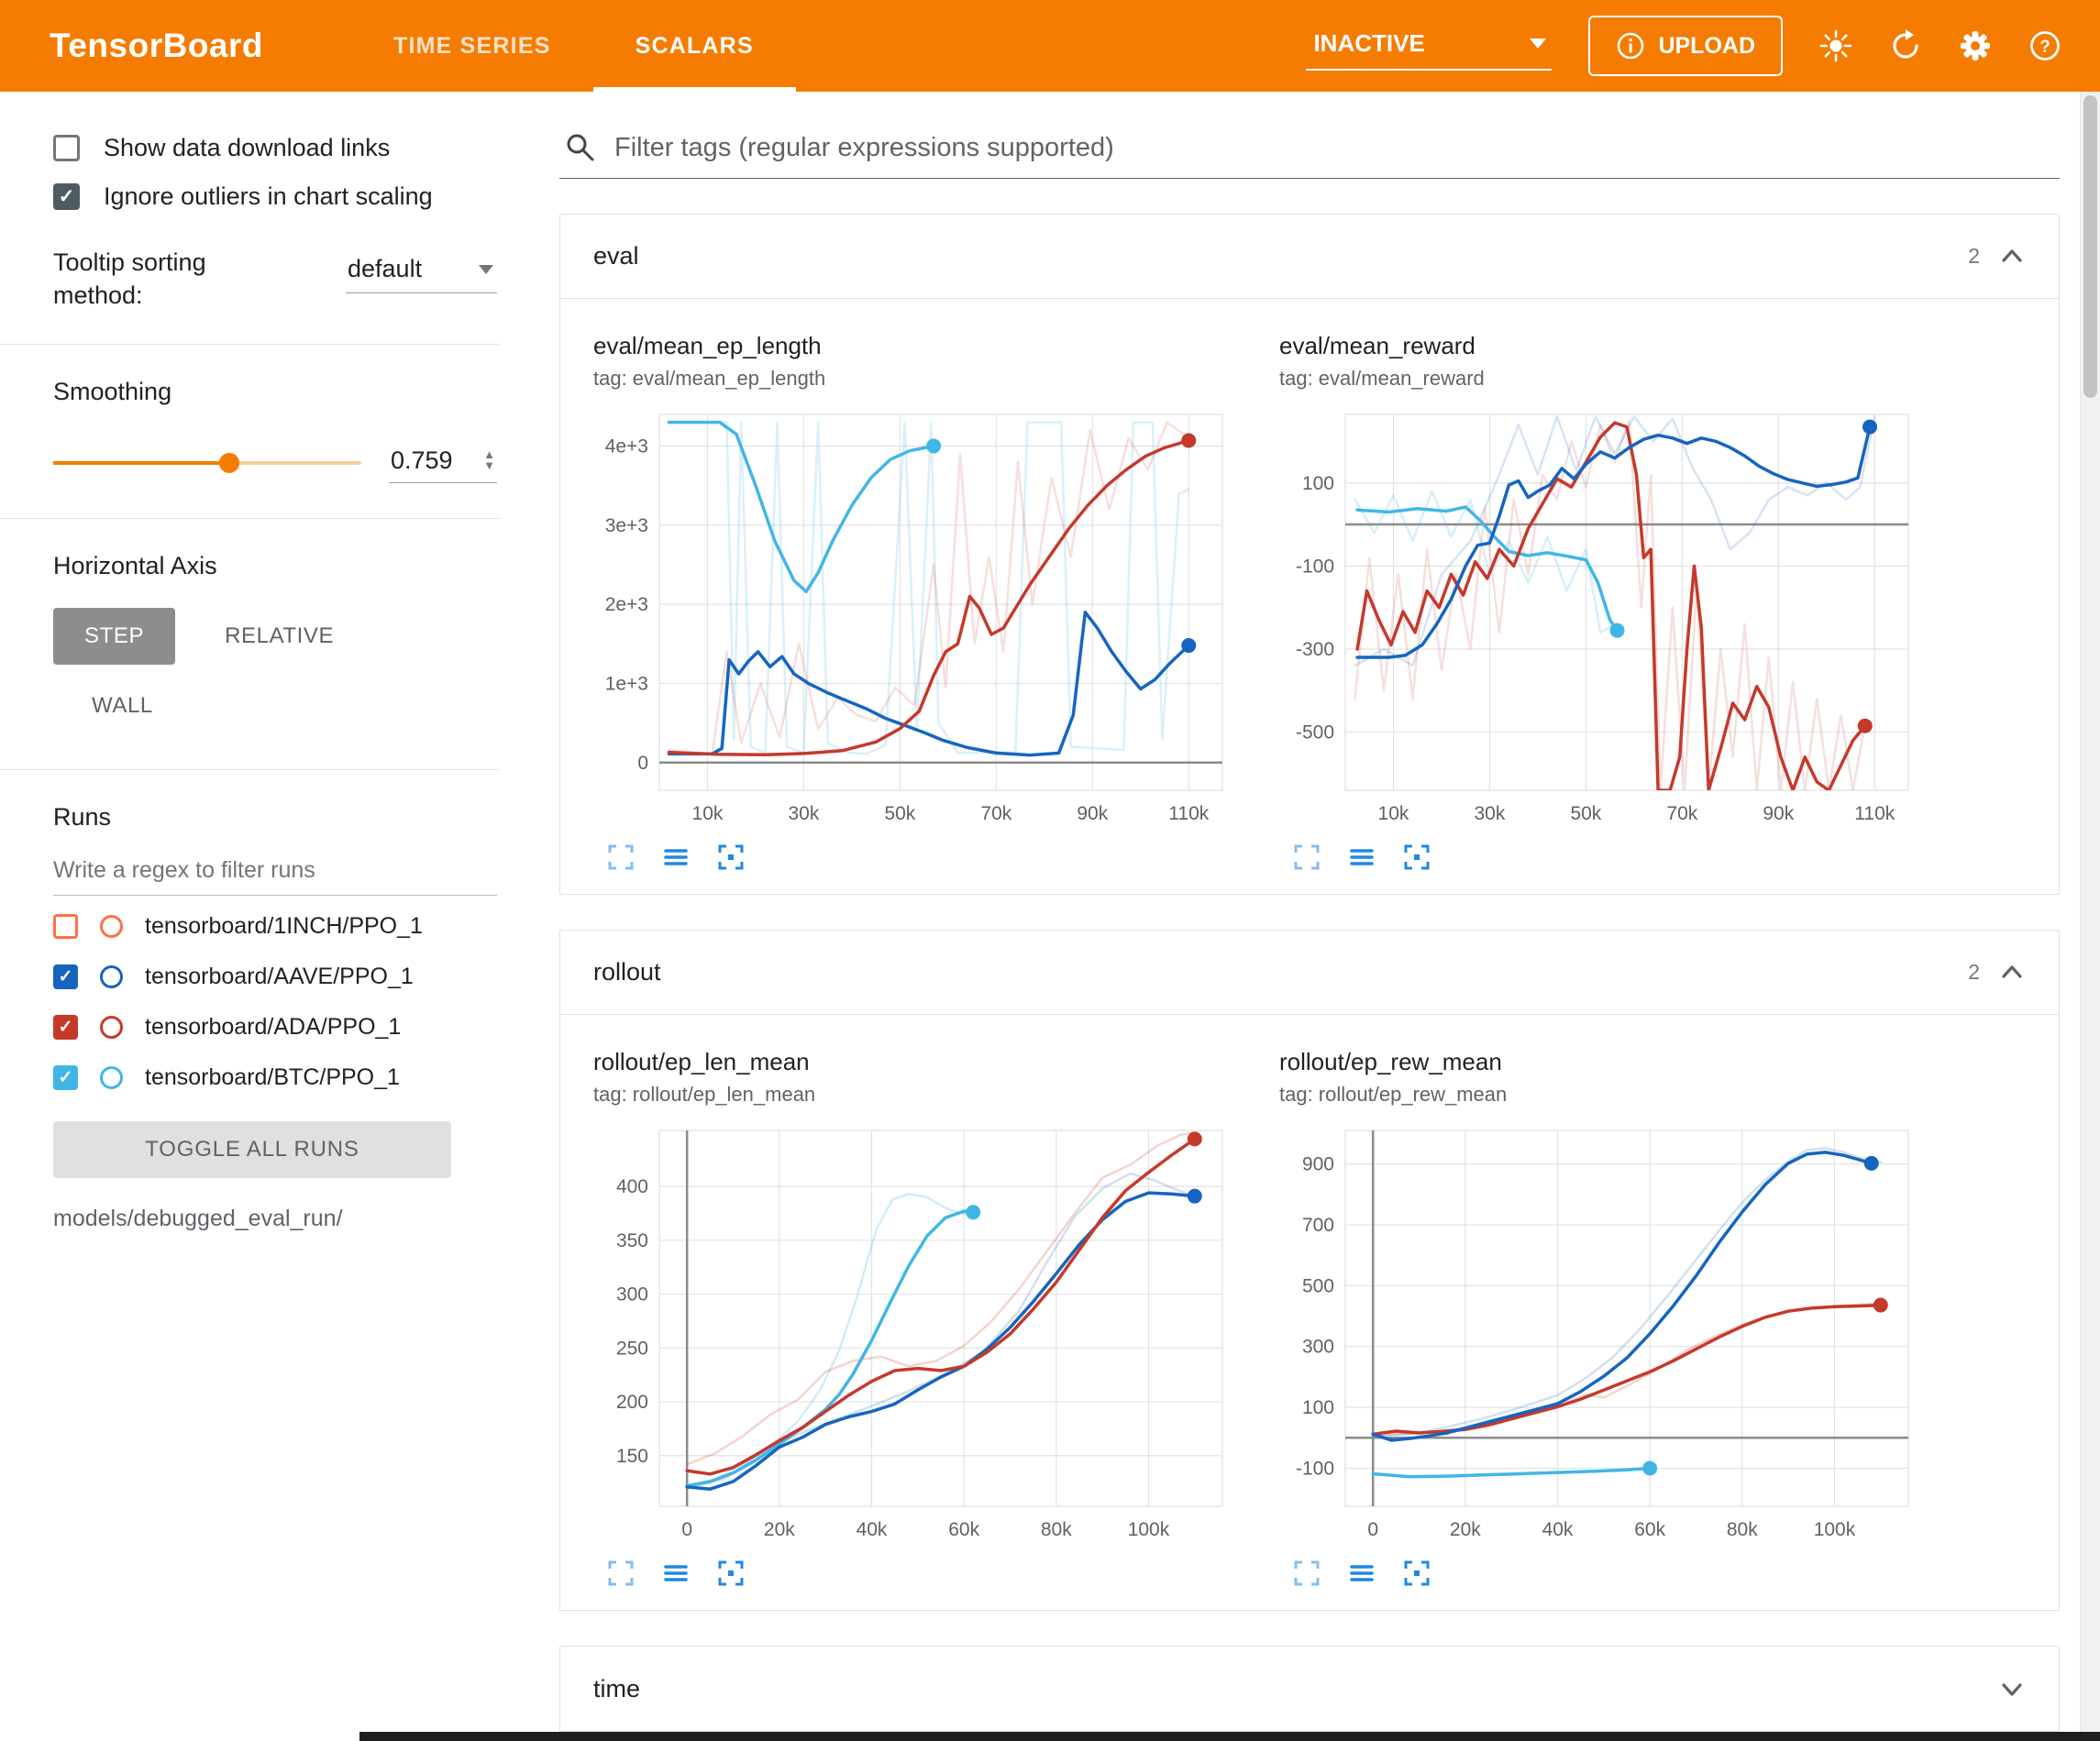  What do you see at coordinates (114, 636) in the screenshot?
I see `axis-step-button: STEP` at bounding box center [114, 636].